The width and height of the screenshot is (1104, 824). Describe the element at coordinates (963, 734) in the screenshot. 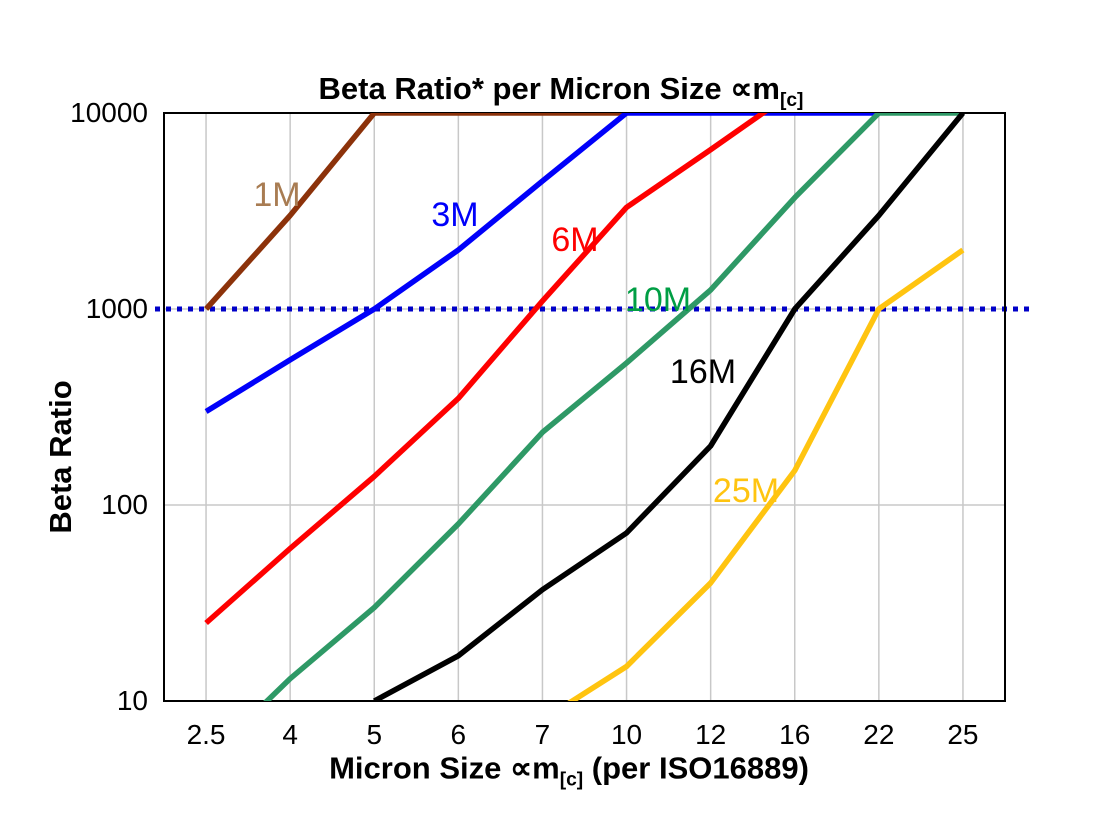

I see `x-tick-25: 25` at that location.